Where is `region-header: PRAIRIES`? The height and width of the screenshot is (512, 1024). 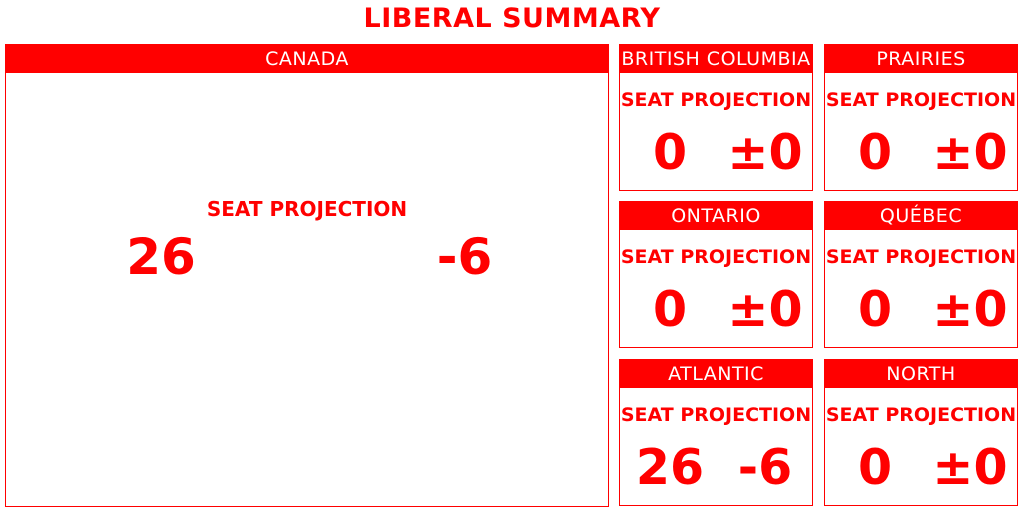
region-header: PRAIRIES is located at coordinates (921, 59).